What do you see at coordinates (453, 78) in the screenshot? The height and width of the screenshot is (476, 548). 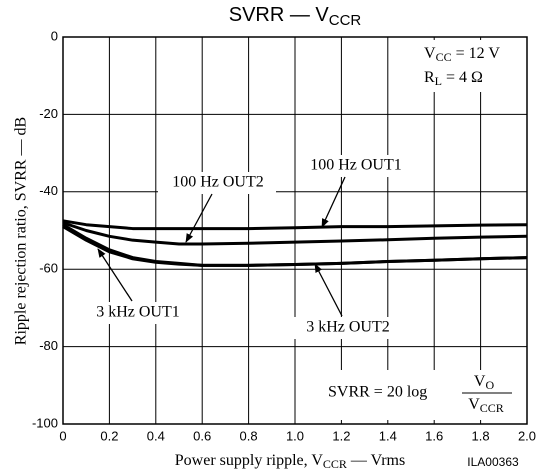 I see `condition: RL = 4 Ω` at bounding box center [453, 78].